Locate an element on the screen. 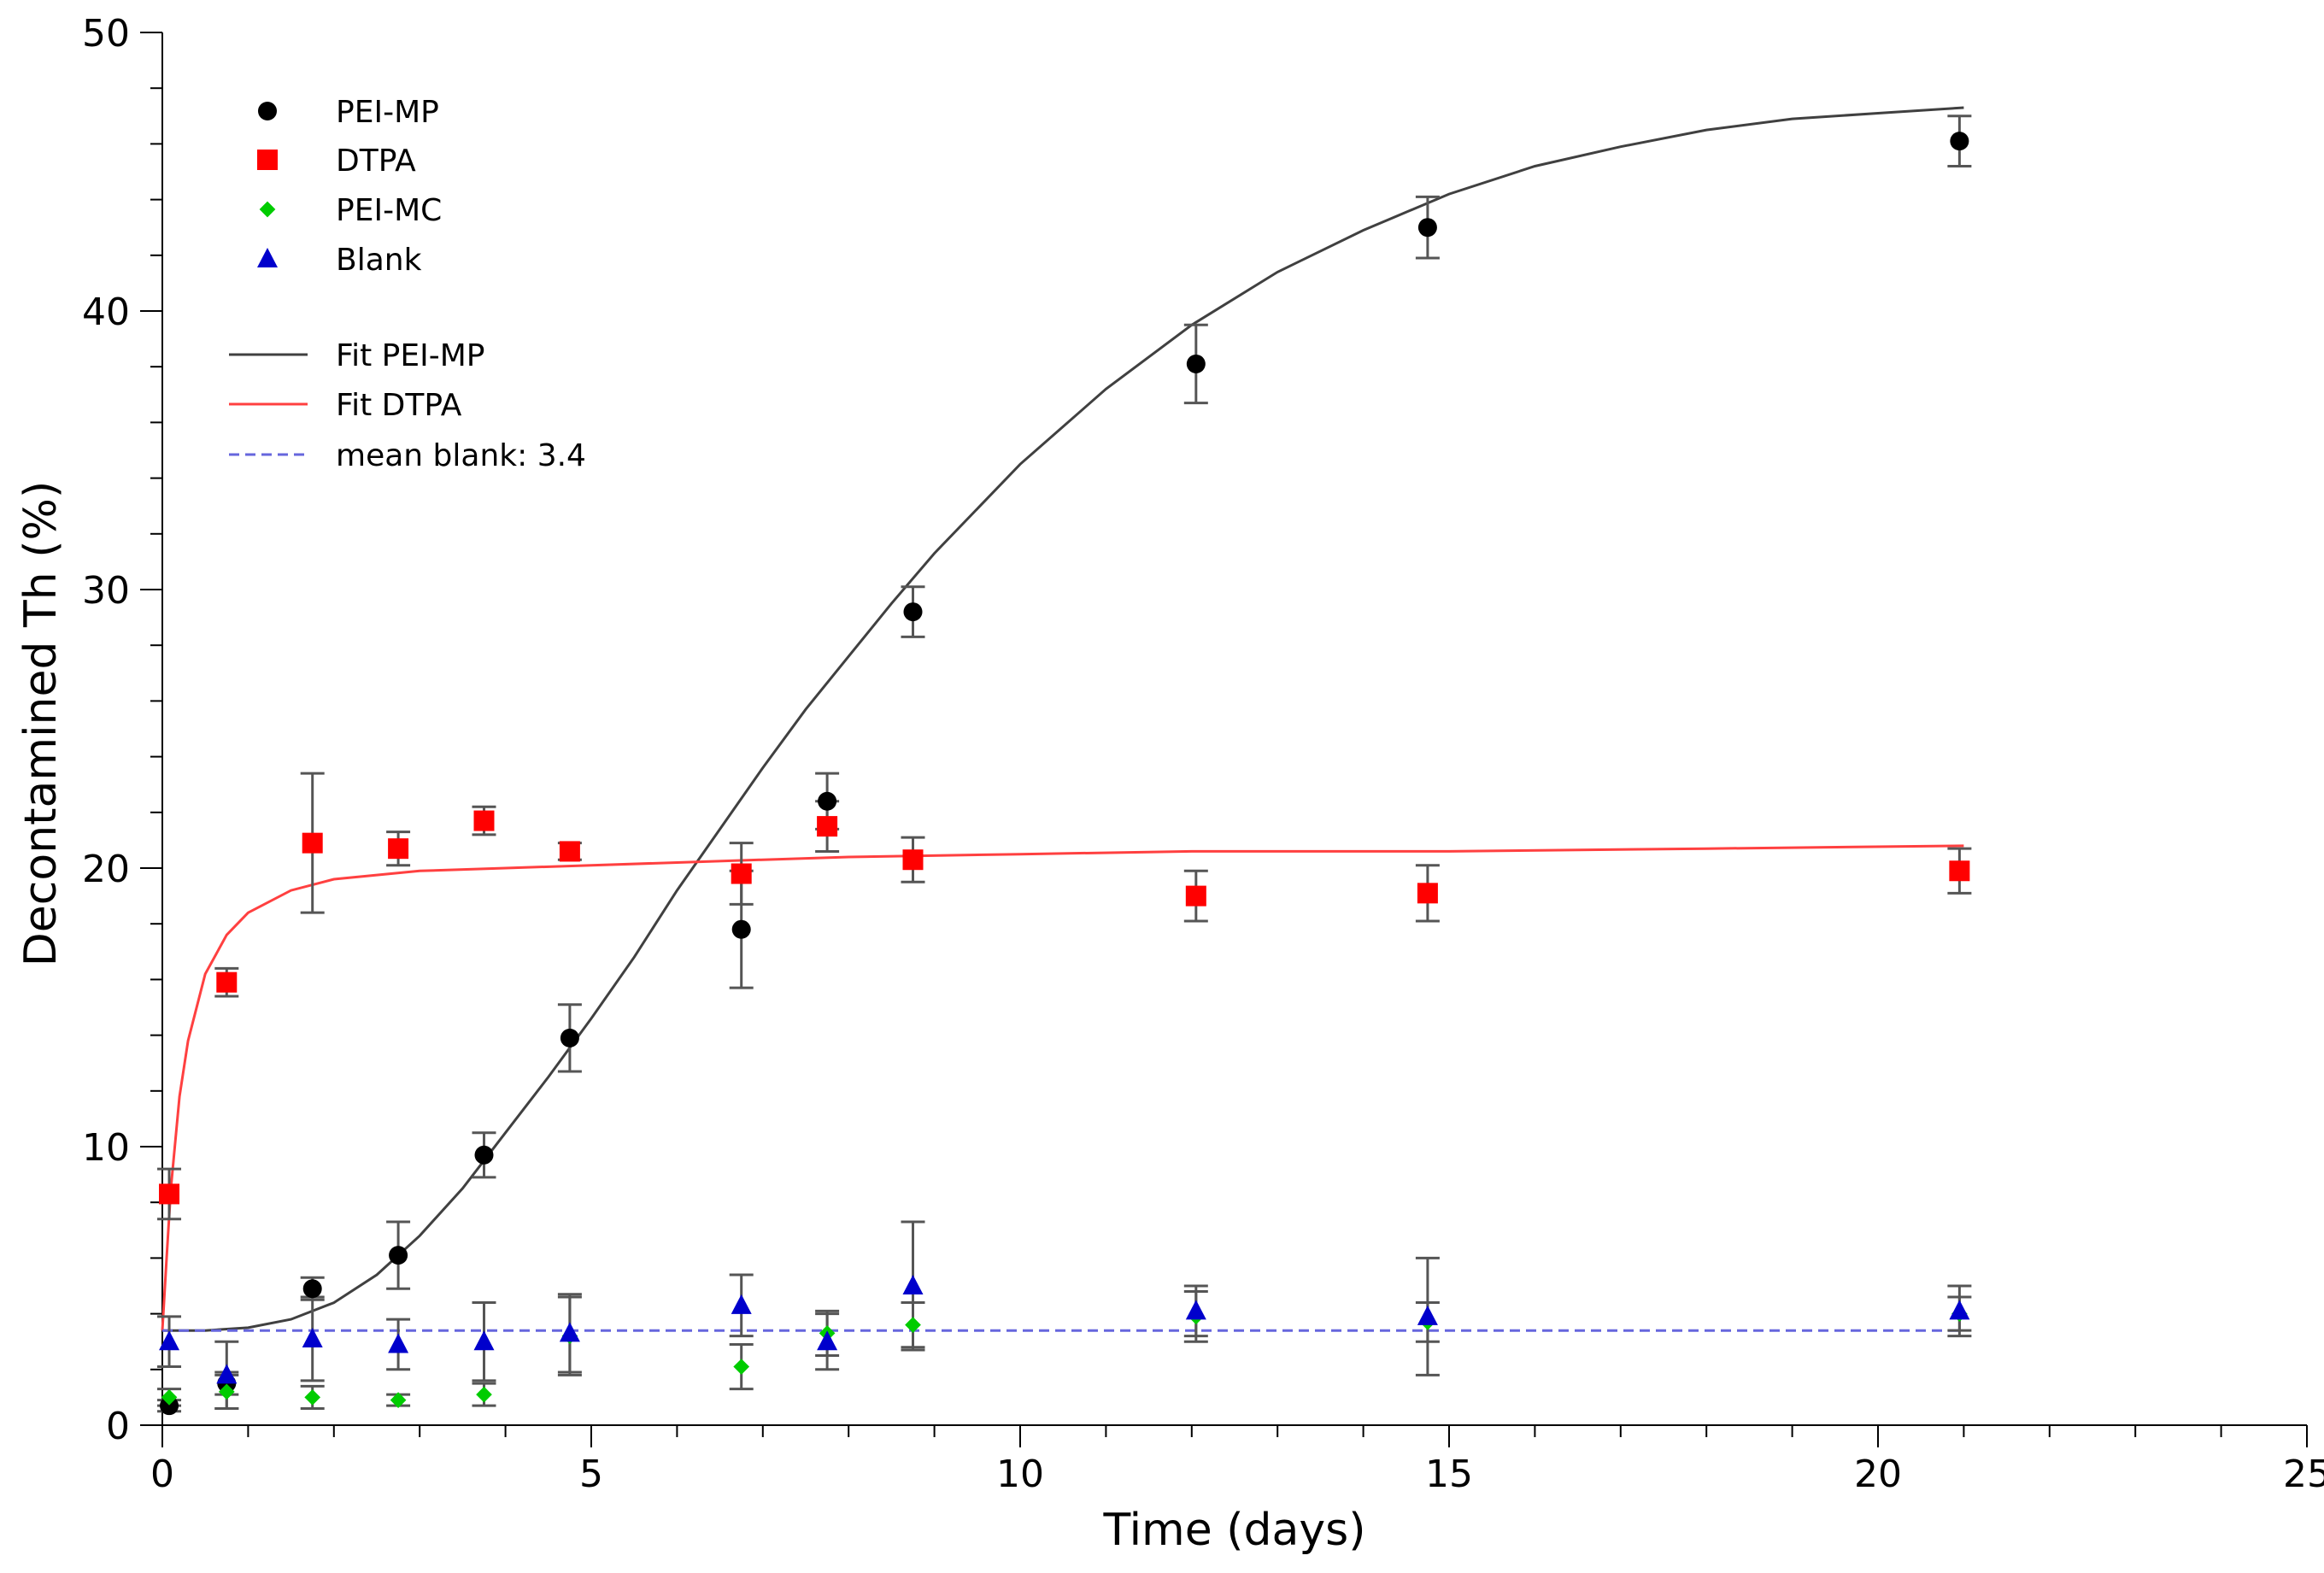 This screenshot has height=1573, width=2324. x-tick-label: 15 is located at coordinates (1449, 1474).